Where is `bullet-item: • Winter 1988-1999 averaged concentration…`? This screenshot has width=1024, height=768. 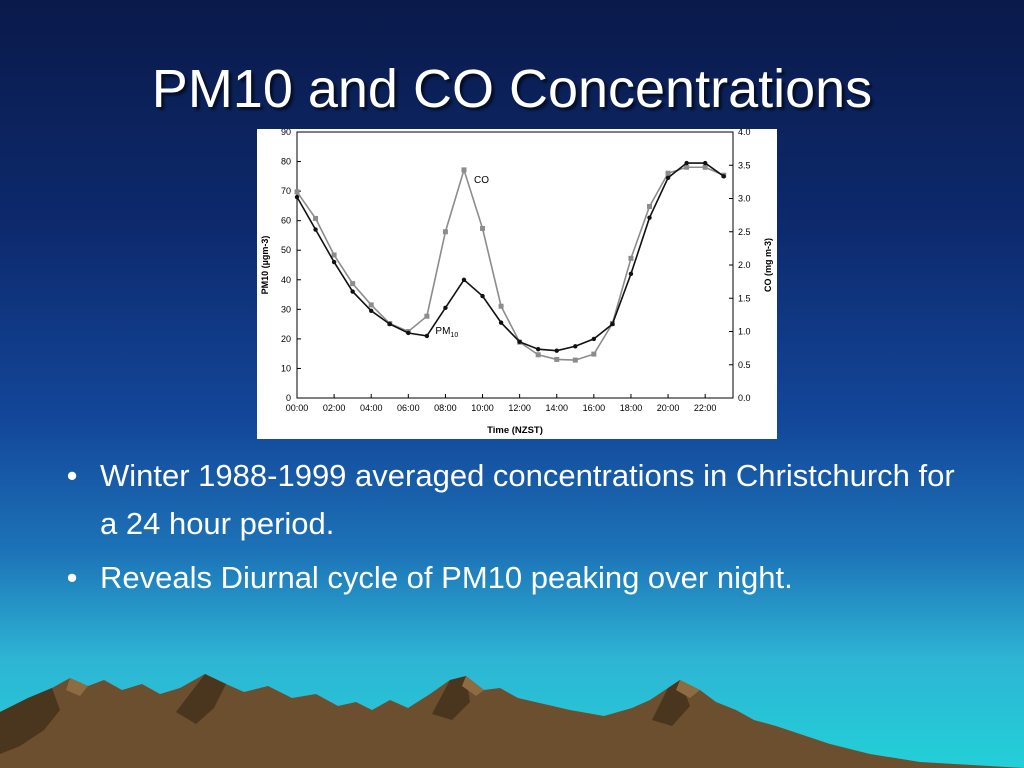 bullet-item: • Winter 1988-1999 averaged concentration… is located at coordinates (512, 500).